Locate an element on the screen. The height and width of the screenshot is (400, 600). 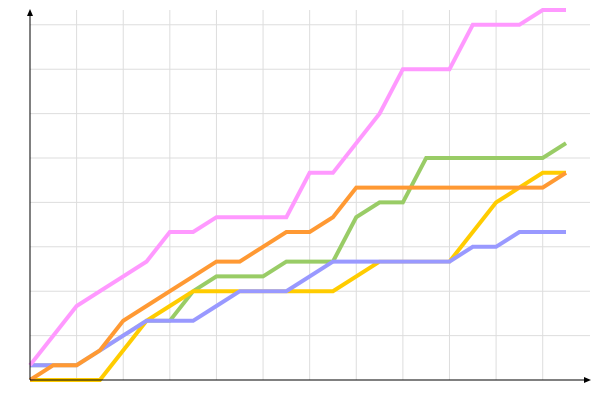
x-axis-arrow-icon is located at coordinates (587, 380).